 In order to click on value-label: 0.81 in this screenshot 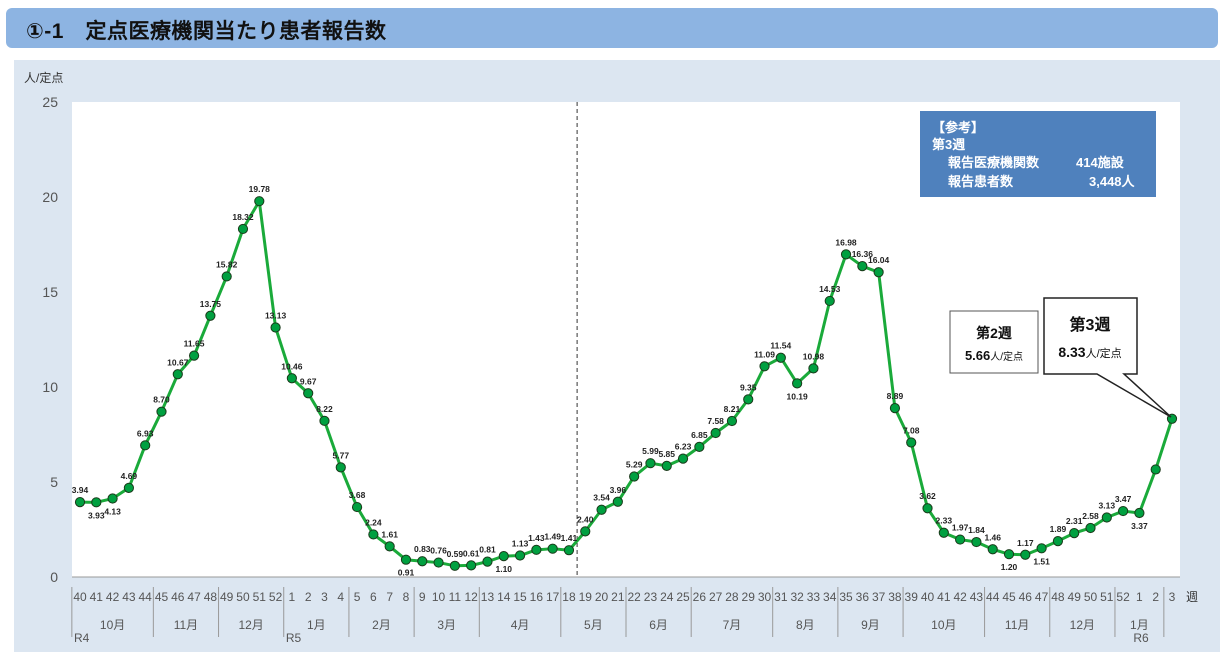, I will do `click(487, 550)`.